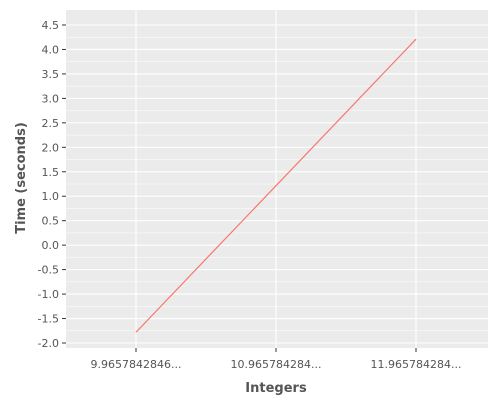  Describe the element at coordinates (51, 49) in the screenshot. I see `y-tick-label: 4.0` at that location.